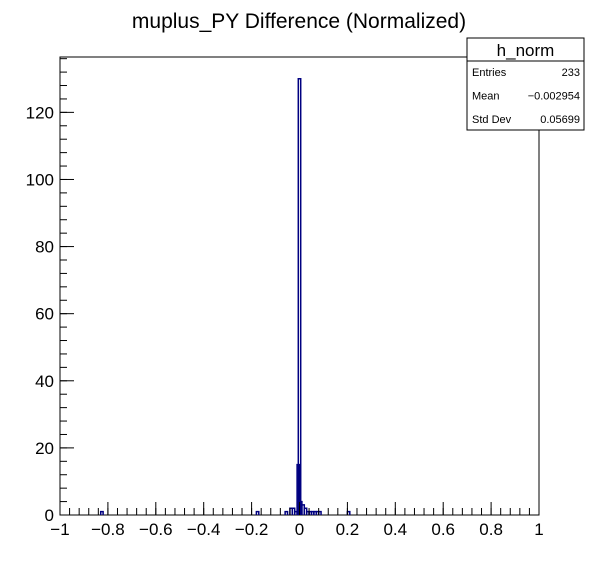 The height and width of the screenshot is (573, 598). Describe the element at coordinates (526, 96) in the screenshot. I see `stats-rows: Entries 233 Mean −0.002954 Std Dev 0.05699` at that location.